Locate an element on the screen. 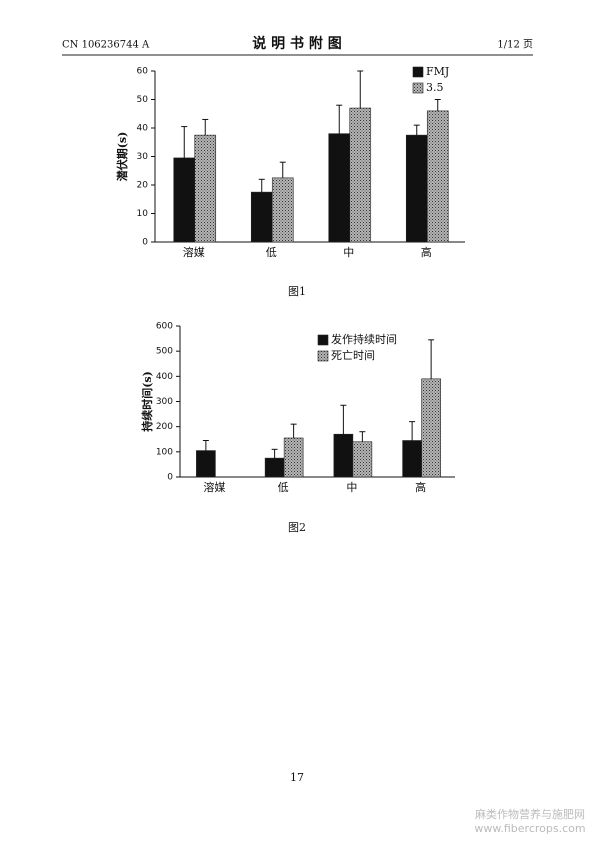 This screenshot has height=842, width=595. page-number: 17 is located at coordinates (297, 777).